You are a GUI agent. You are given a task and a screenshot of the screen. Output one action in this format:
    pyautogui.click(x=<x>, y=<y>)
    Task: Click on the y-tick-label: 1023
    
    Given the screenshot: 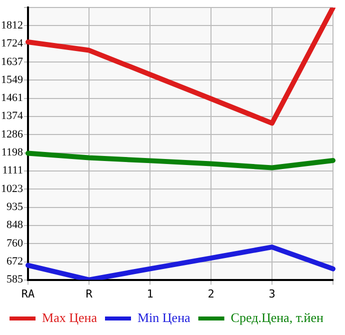 What is the action you would take?
    pyautogui.click(x=12, y=188)
    